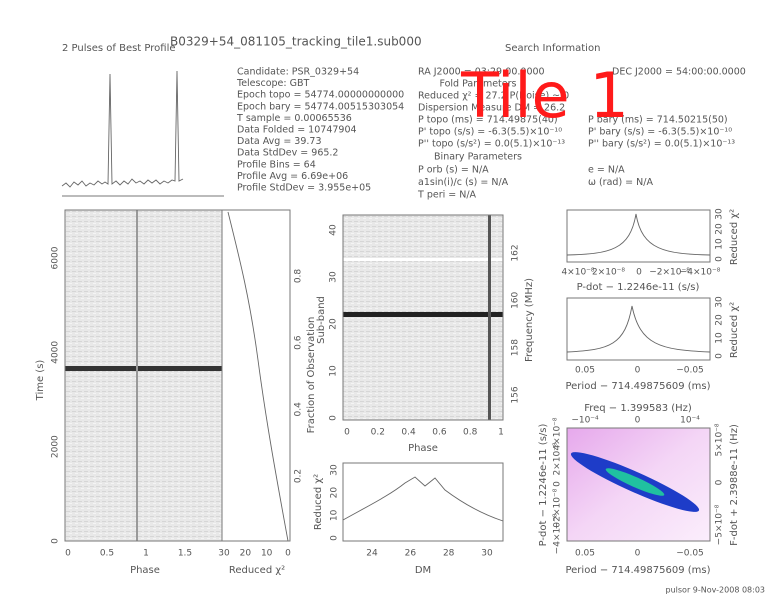 Image resolution: width=780 pixels, height=608 pixels. I want to click on subband-stripe, so click(423, 314).